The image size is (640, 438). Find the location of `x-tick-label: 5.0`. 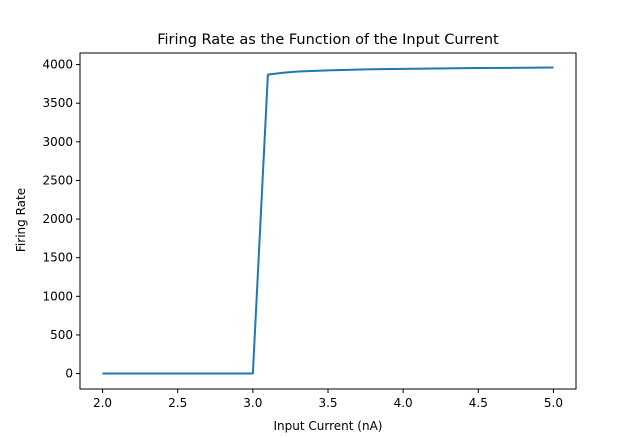

x-tick-label: 5.0 is located at coordinates (553, 403).